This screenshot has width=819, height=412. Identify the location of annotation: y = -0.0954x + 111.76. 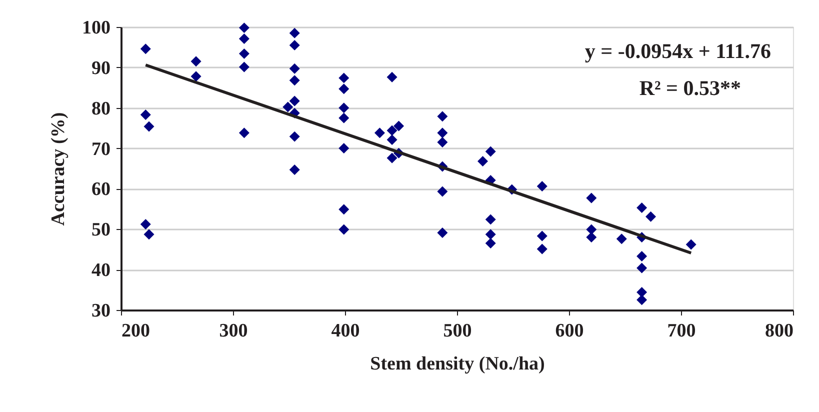
(677, 51).